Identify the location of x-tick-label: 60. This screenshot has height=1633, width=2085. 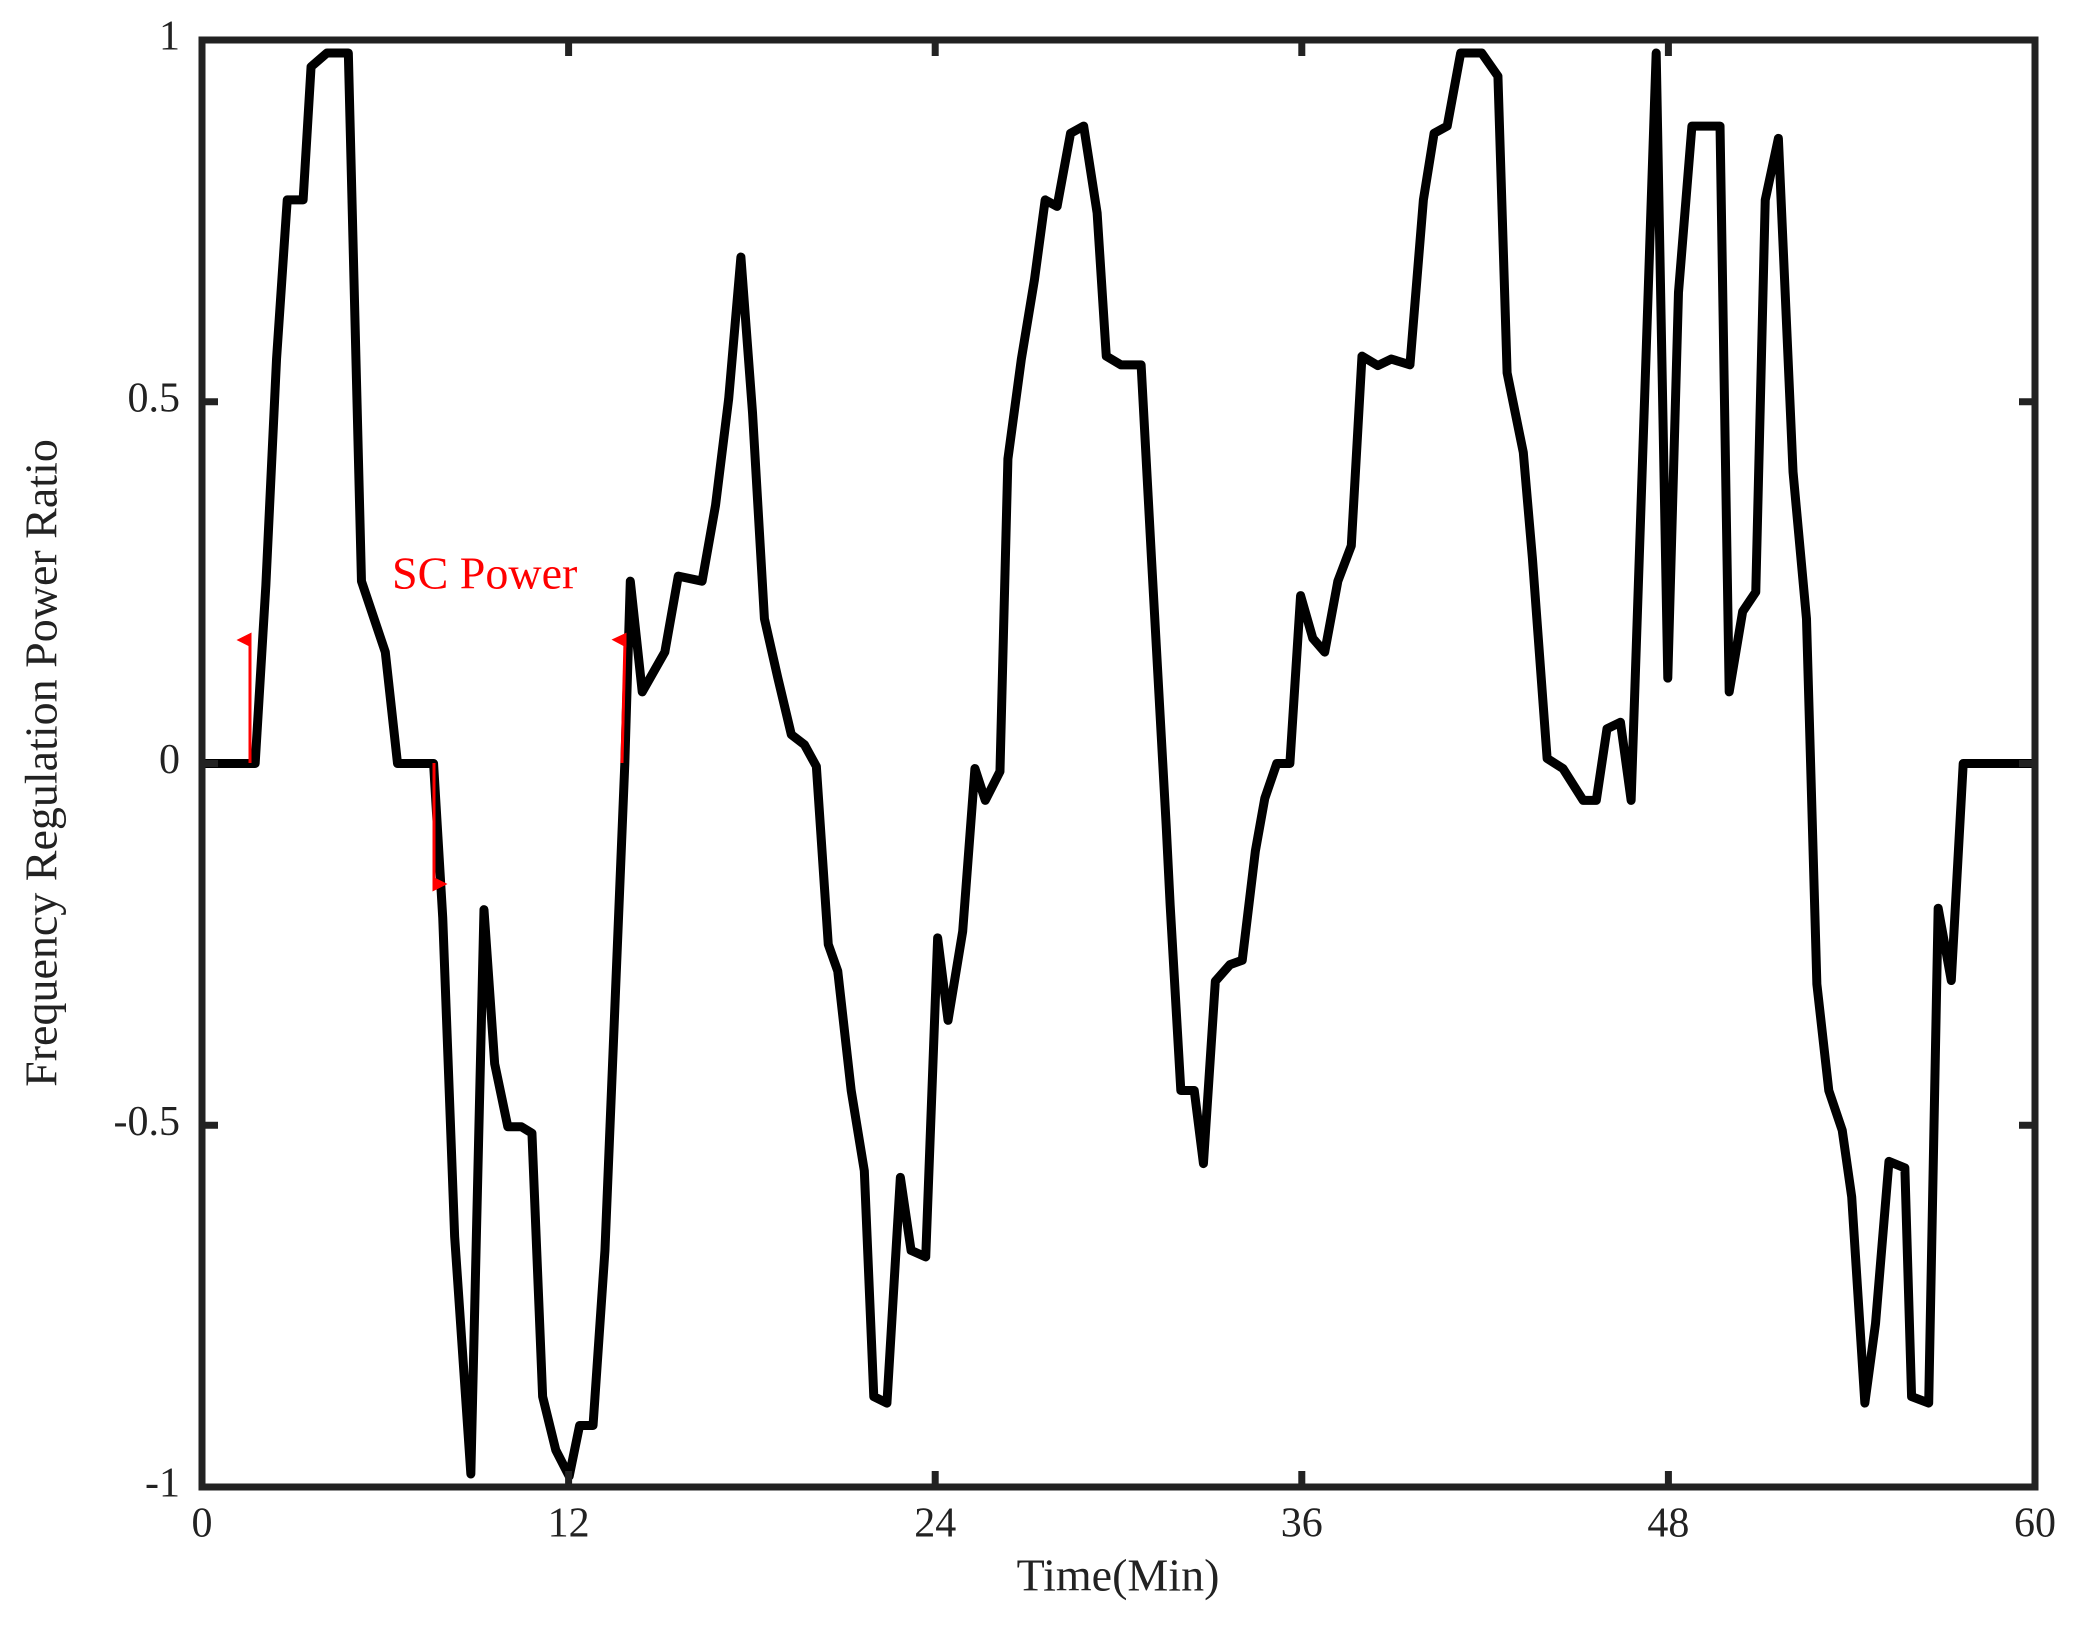
(2035, 1524).